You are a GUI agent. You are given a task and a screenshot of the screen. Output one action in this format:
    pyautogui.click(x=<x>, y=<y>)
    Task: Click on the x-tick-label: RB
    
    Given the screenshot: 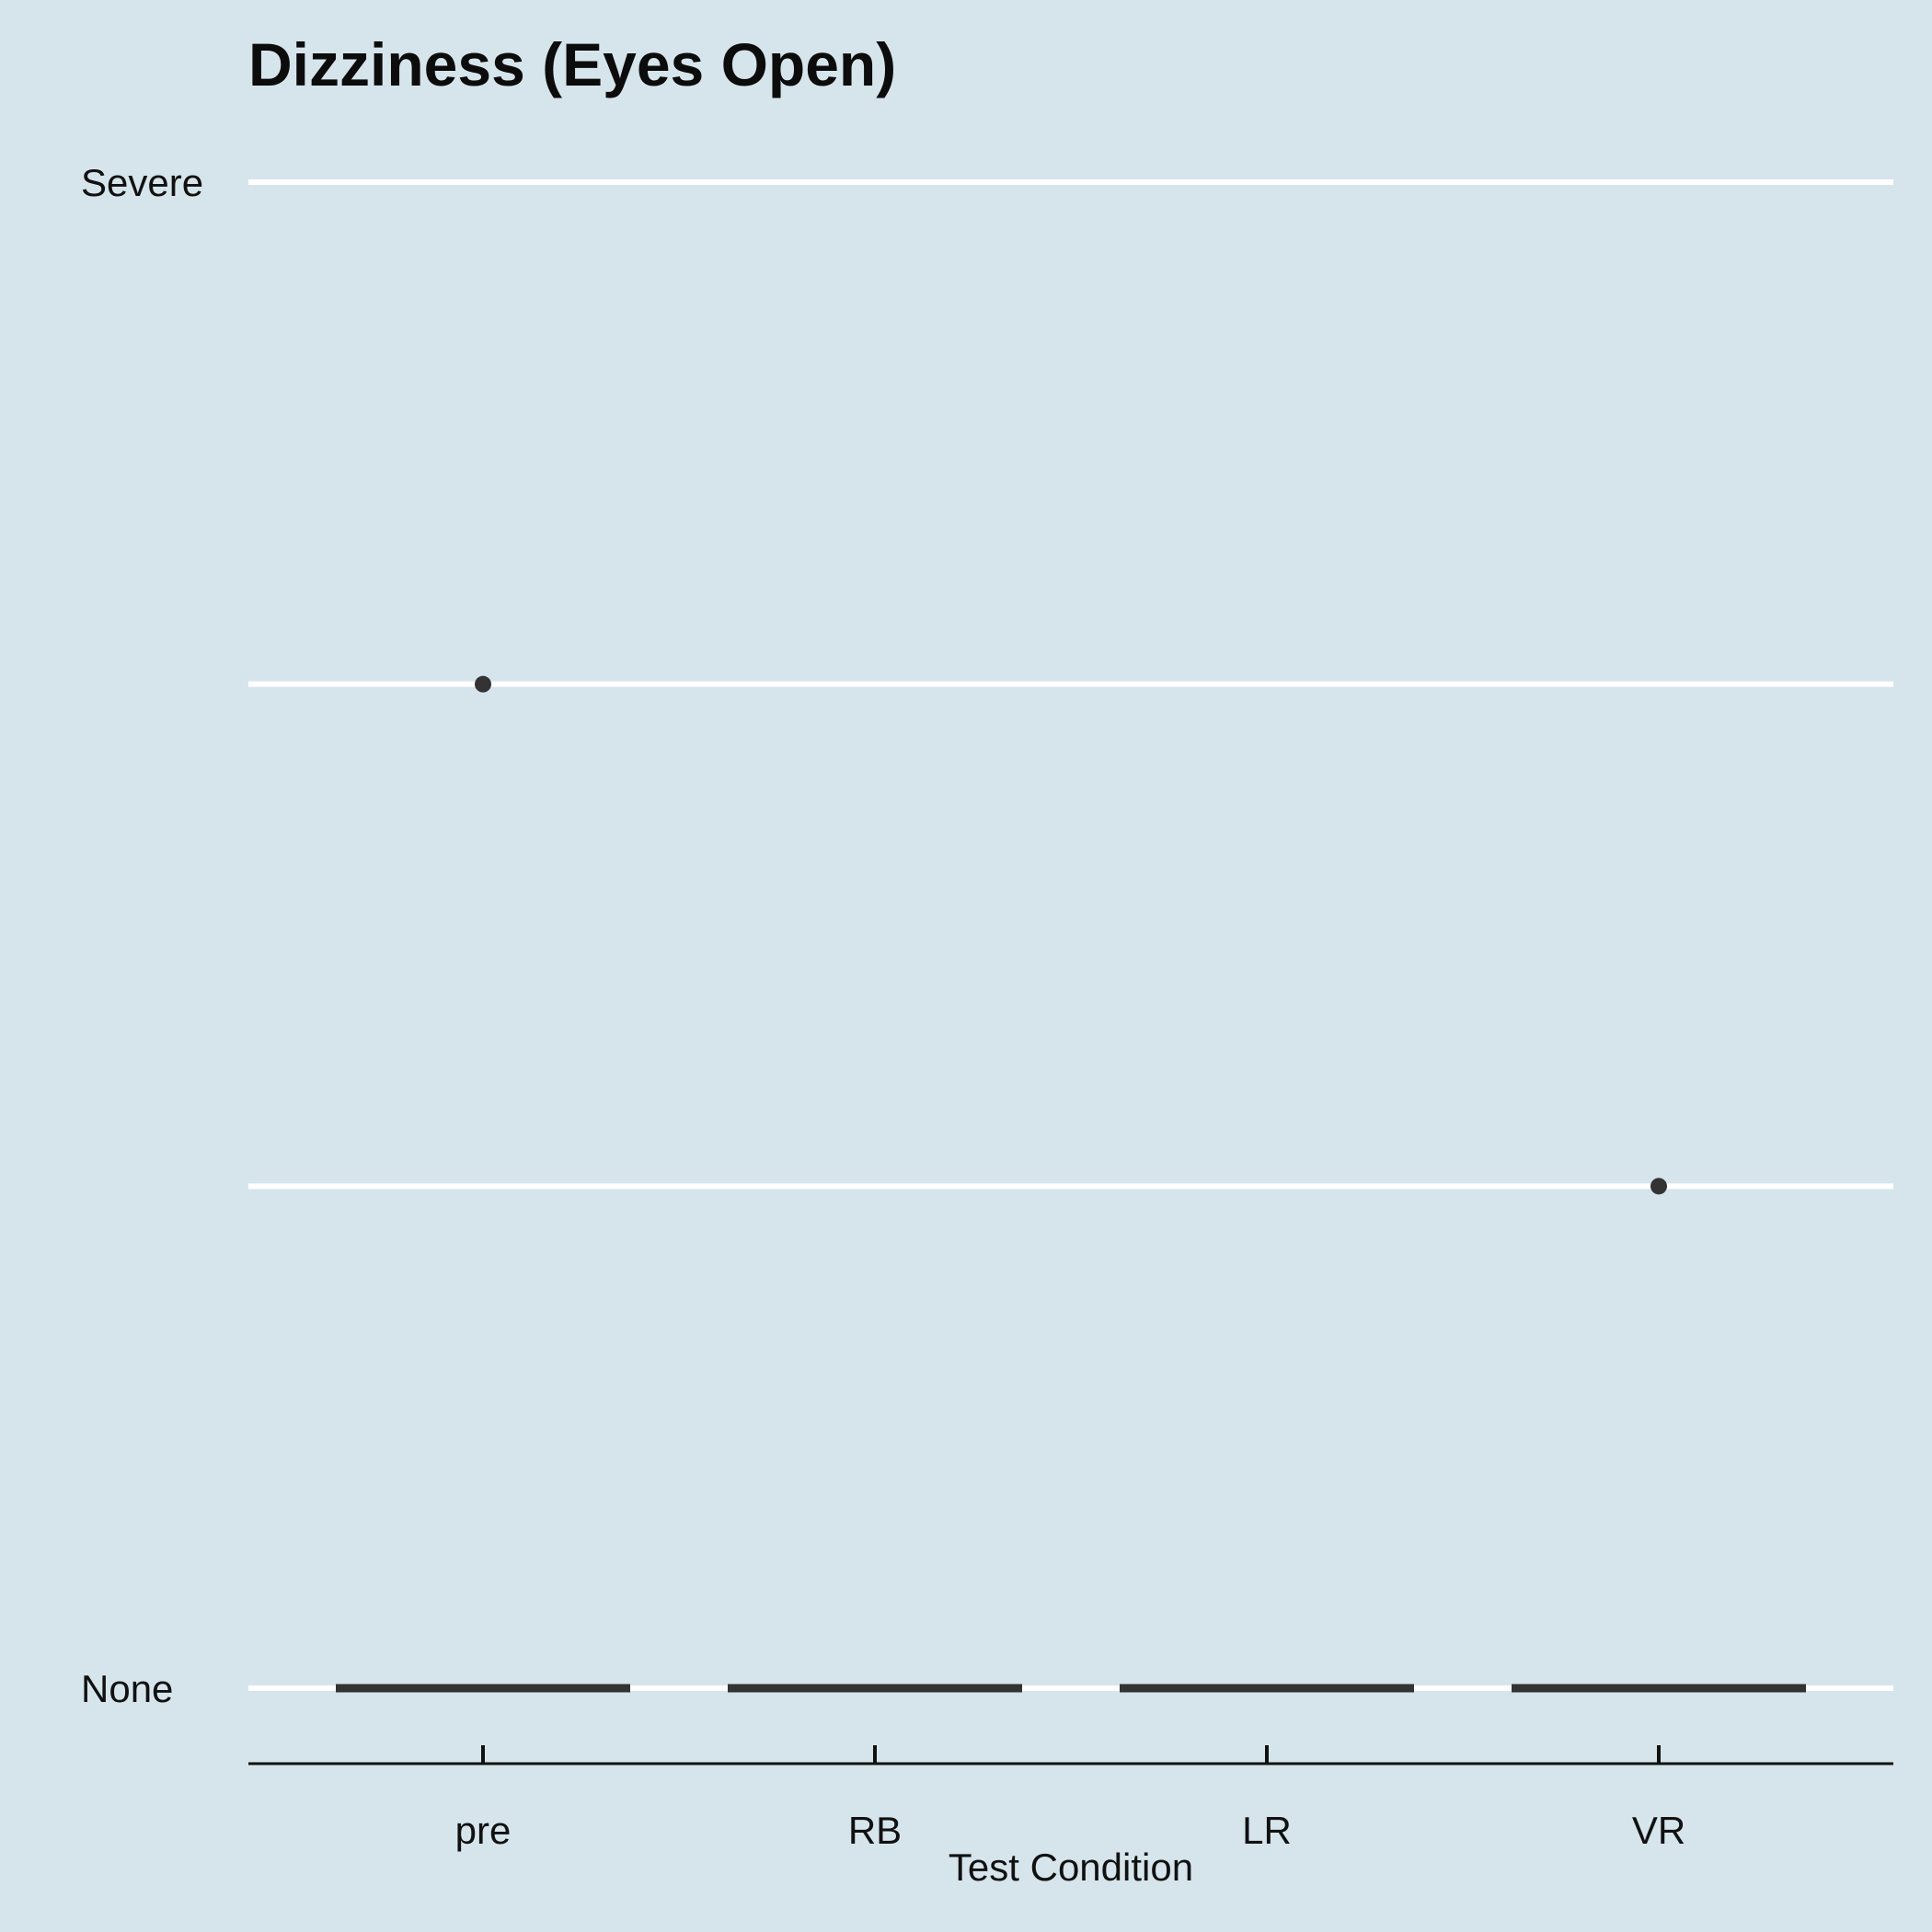 What is the action you would take?
    pyautogui.click(x=875, y=1830)
    